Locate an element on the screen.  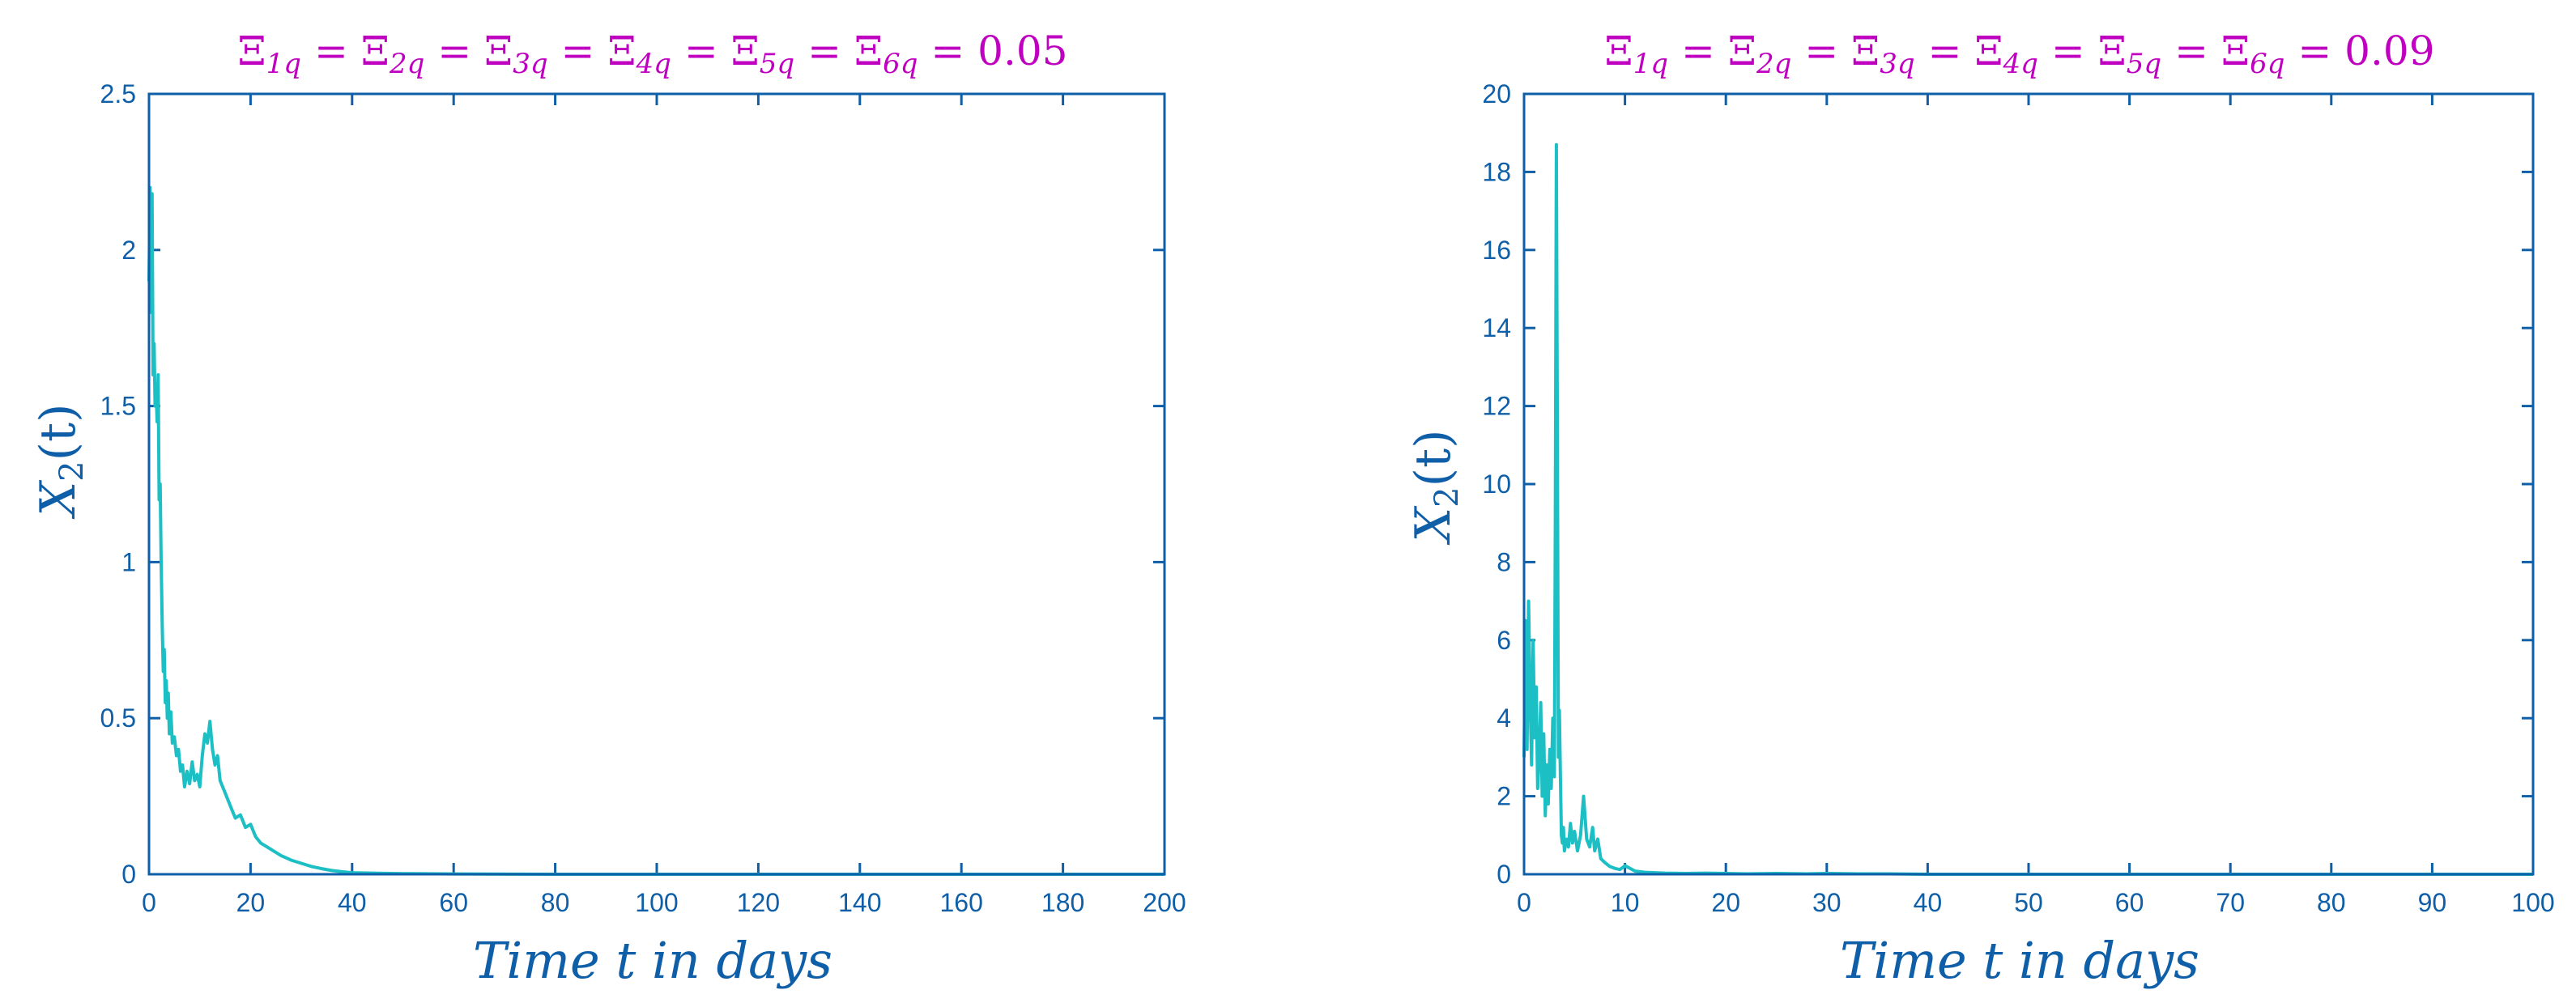
right-xtick-label: 40 is located at coordinates (1928, 902).